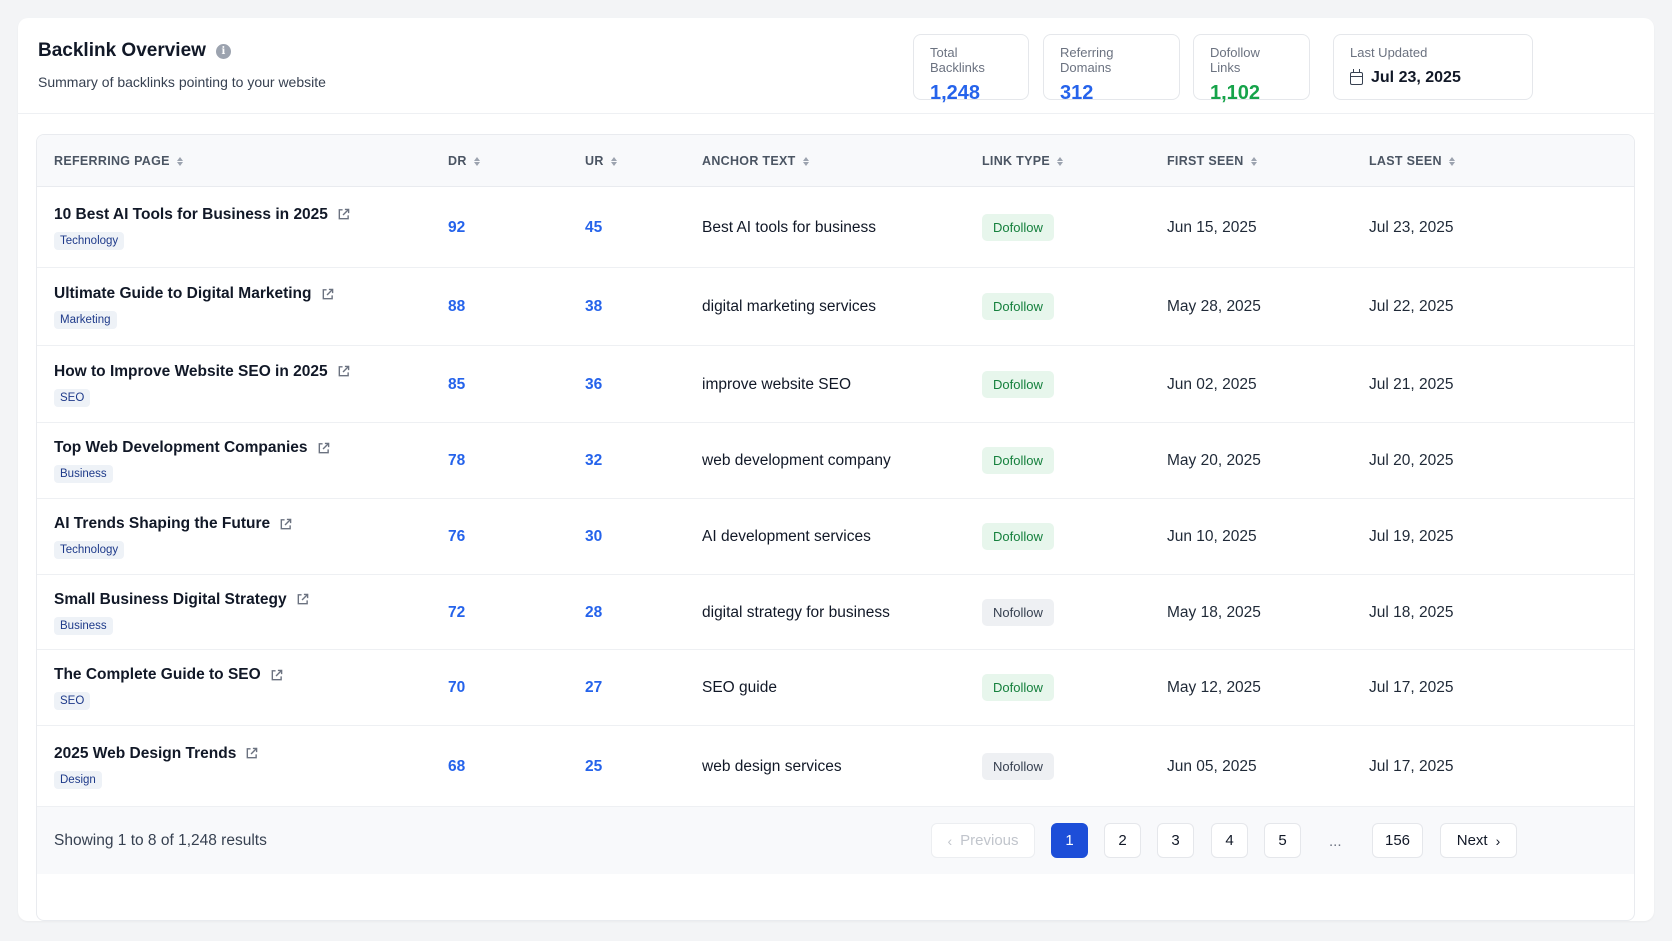 The image size is (1672, 941). What do you see at coordinates (112, 161) in the screenshot?
I see `column-header-label: REFERRING PAGE` at bounding box center [112, 161].